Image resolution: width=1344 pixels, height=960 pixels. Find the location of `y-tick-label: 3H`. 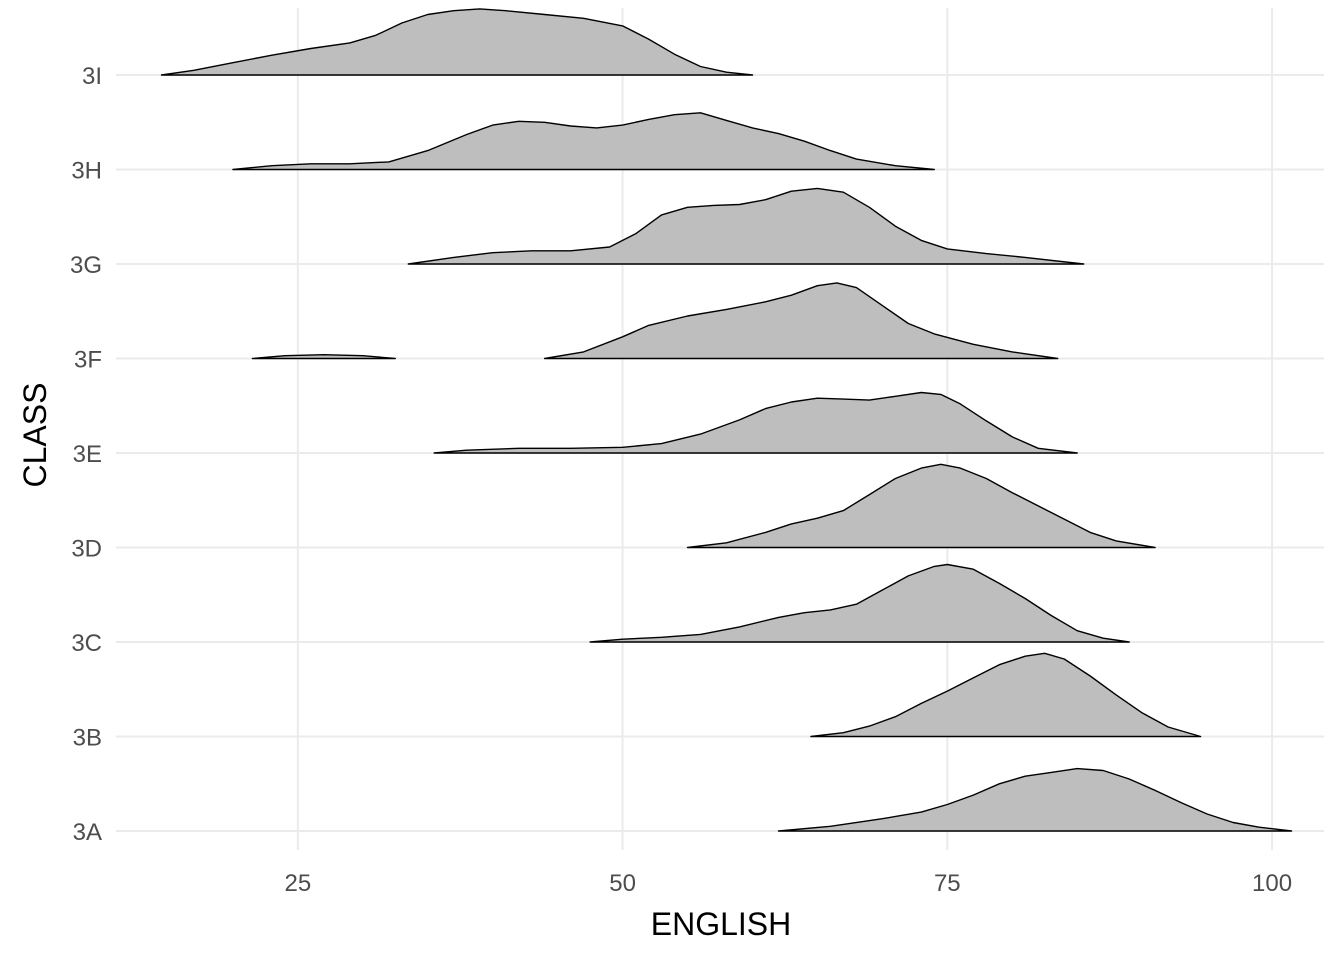

y-tick-label: 3H is located at coordinates (86, 171).